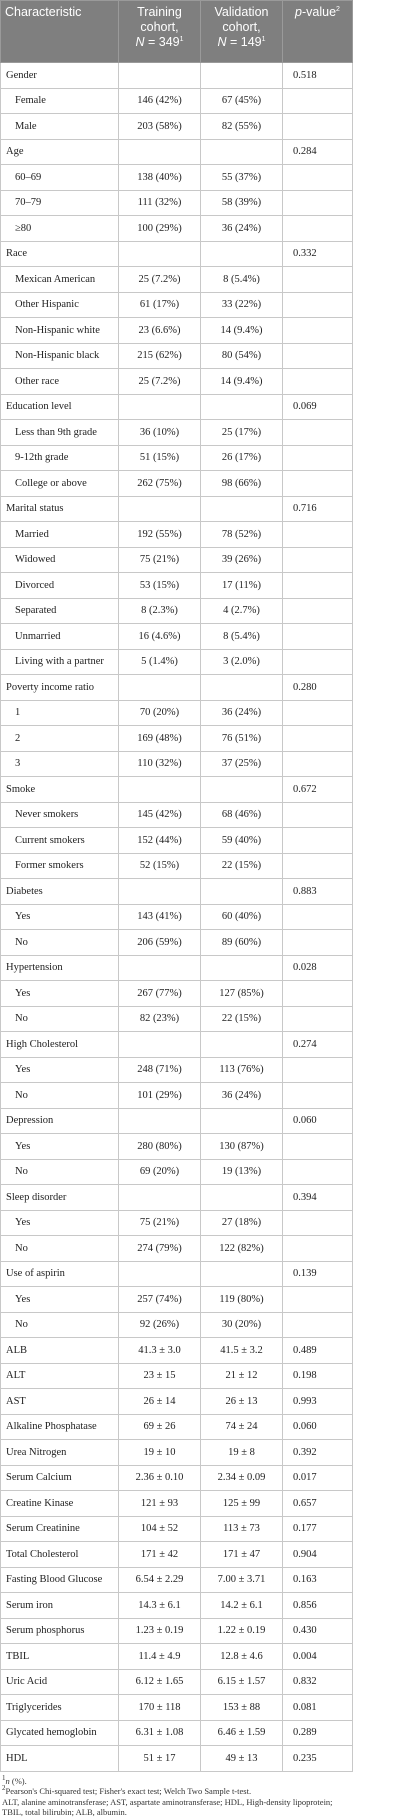 This screenshot has width=410, height=1818. I want to click on cell: 0.069, so click(317, 406).